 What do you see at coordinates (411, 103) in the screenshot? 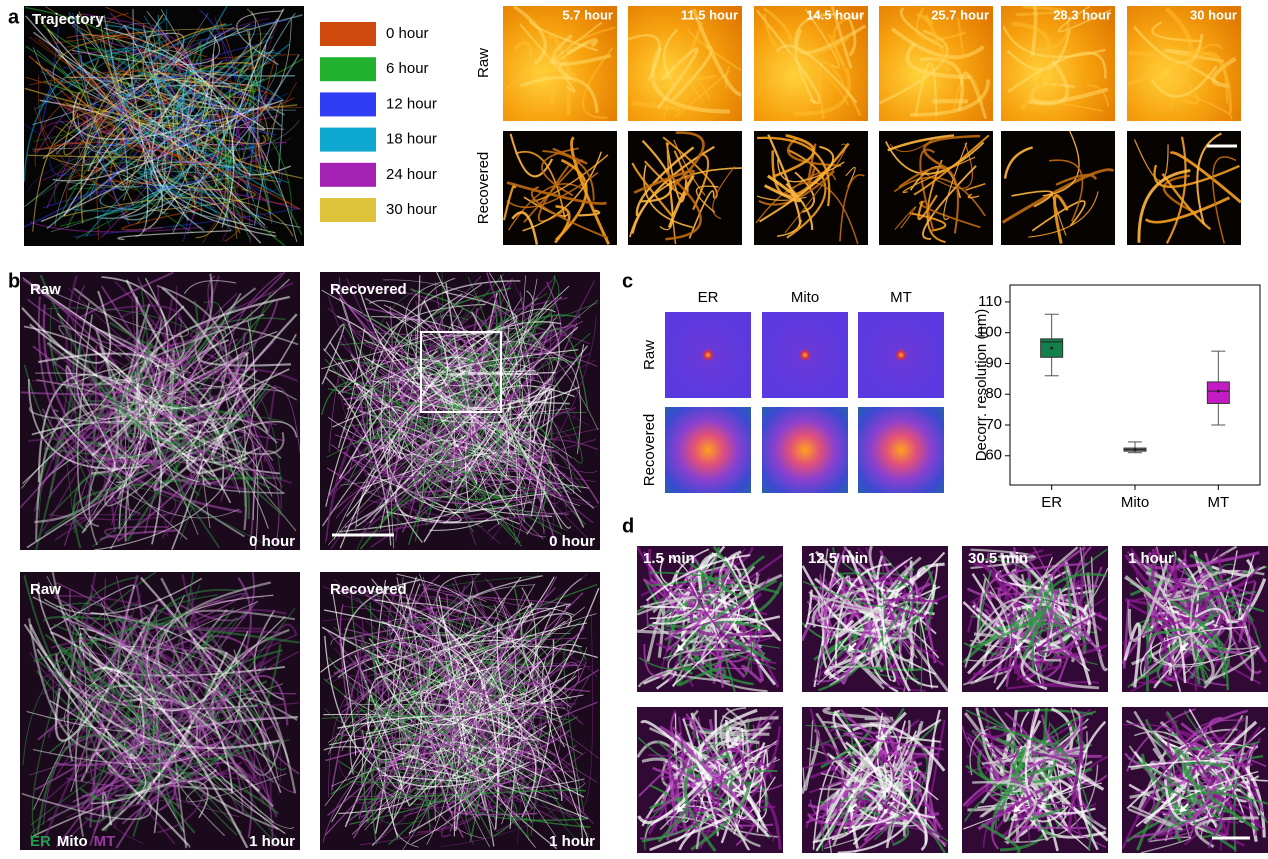
I see `label: 12 hour` at bounding box center [411, 103].